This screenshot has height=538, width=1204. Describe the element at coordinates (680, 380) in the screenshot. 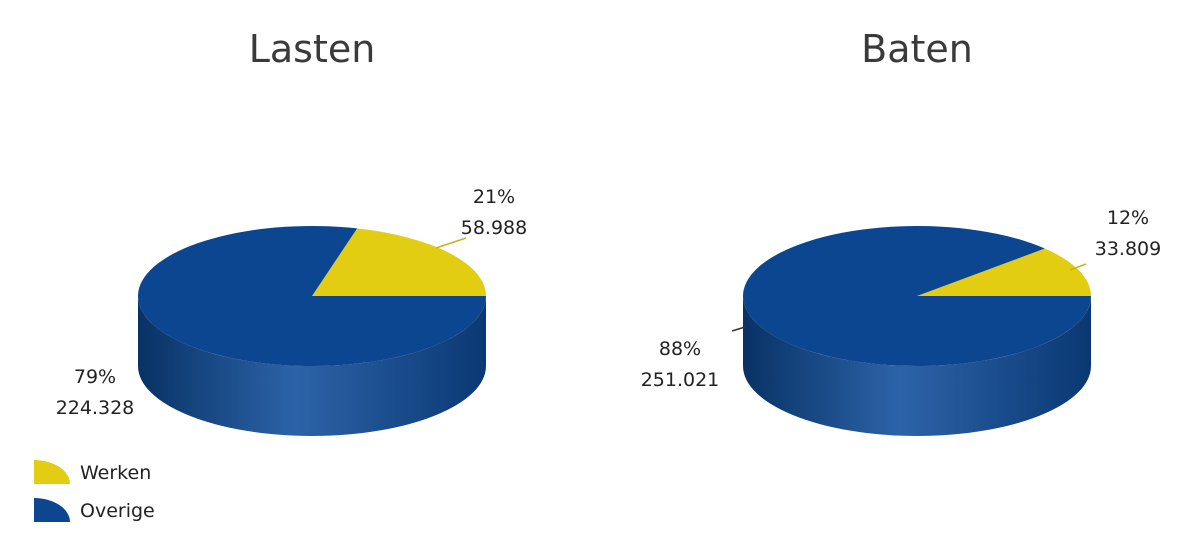

I see `slice-value-label: 251.021` at that location.